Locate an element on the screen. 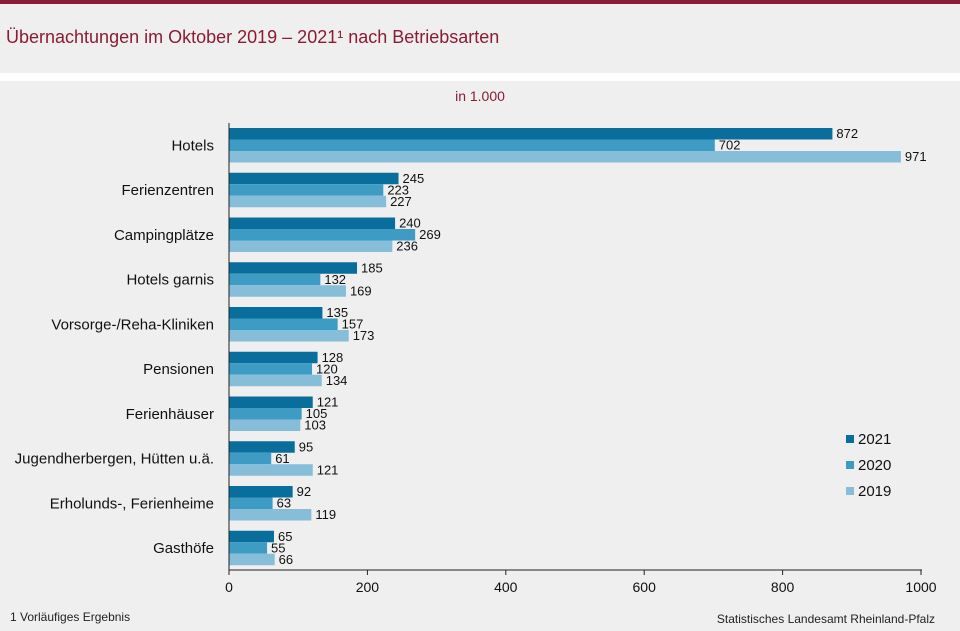 The height and width of the screenshot is (631, 960). value-label-campingplätze-2019: 236 is located at coordinates (407, 246).